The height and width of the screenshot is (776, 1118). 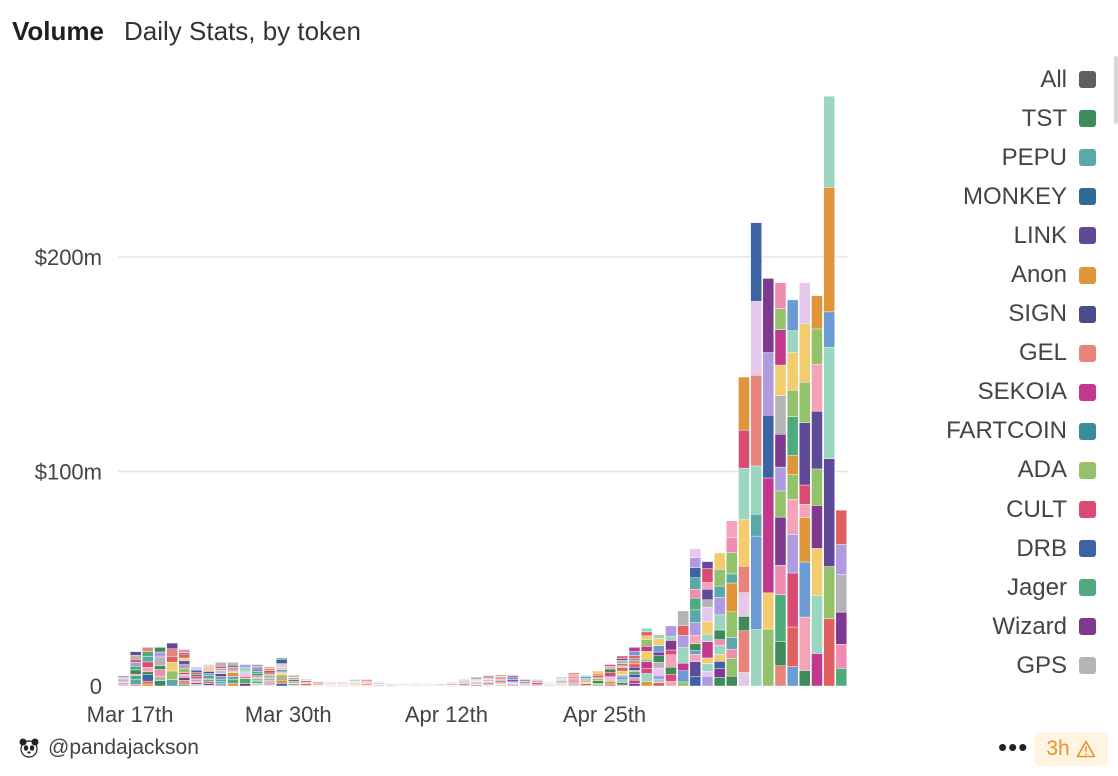 What do you see at coordinates (1013, 747) in the screenshot?
I see `more-dots-icon: •••` at bounding box center [1013, 747].